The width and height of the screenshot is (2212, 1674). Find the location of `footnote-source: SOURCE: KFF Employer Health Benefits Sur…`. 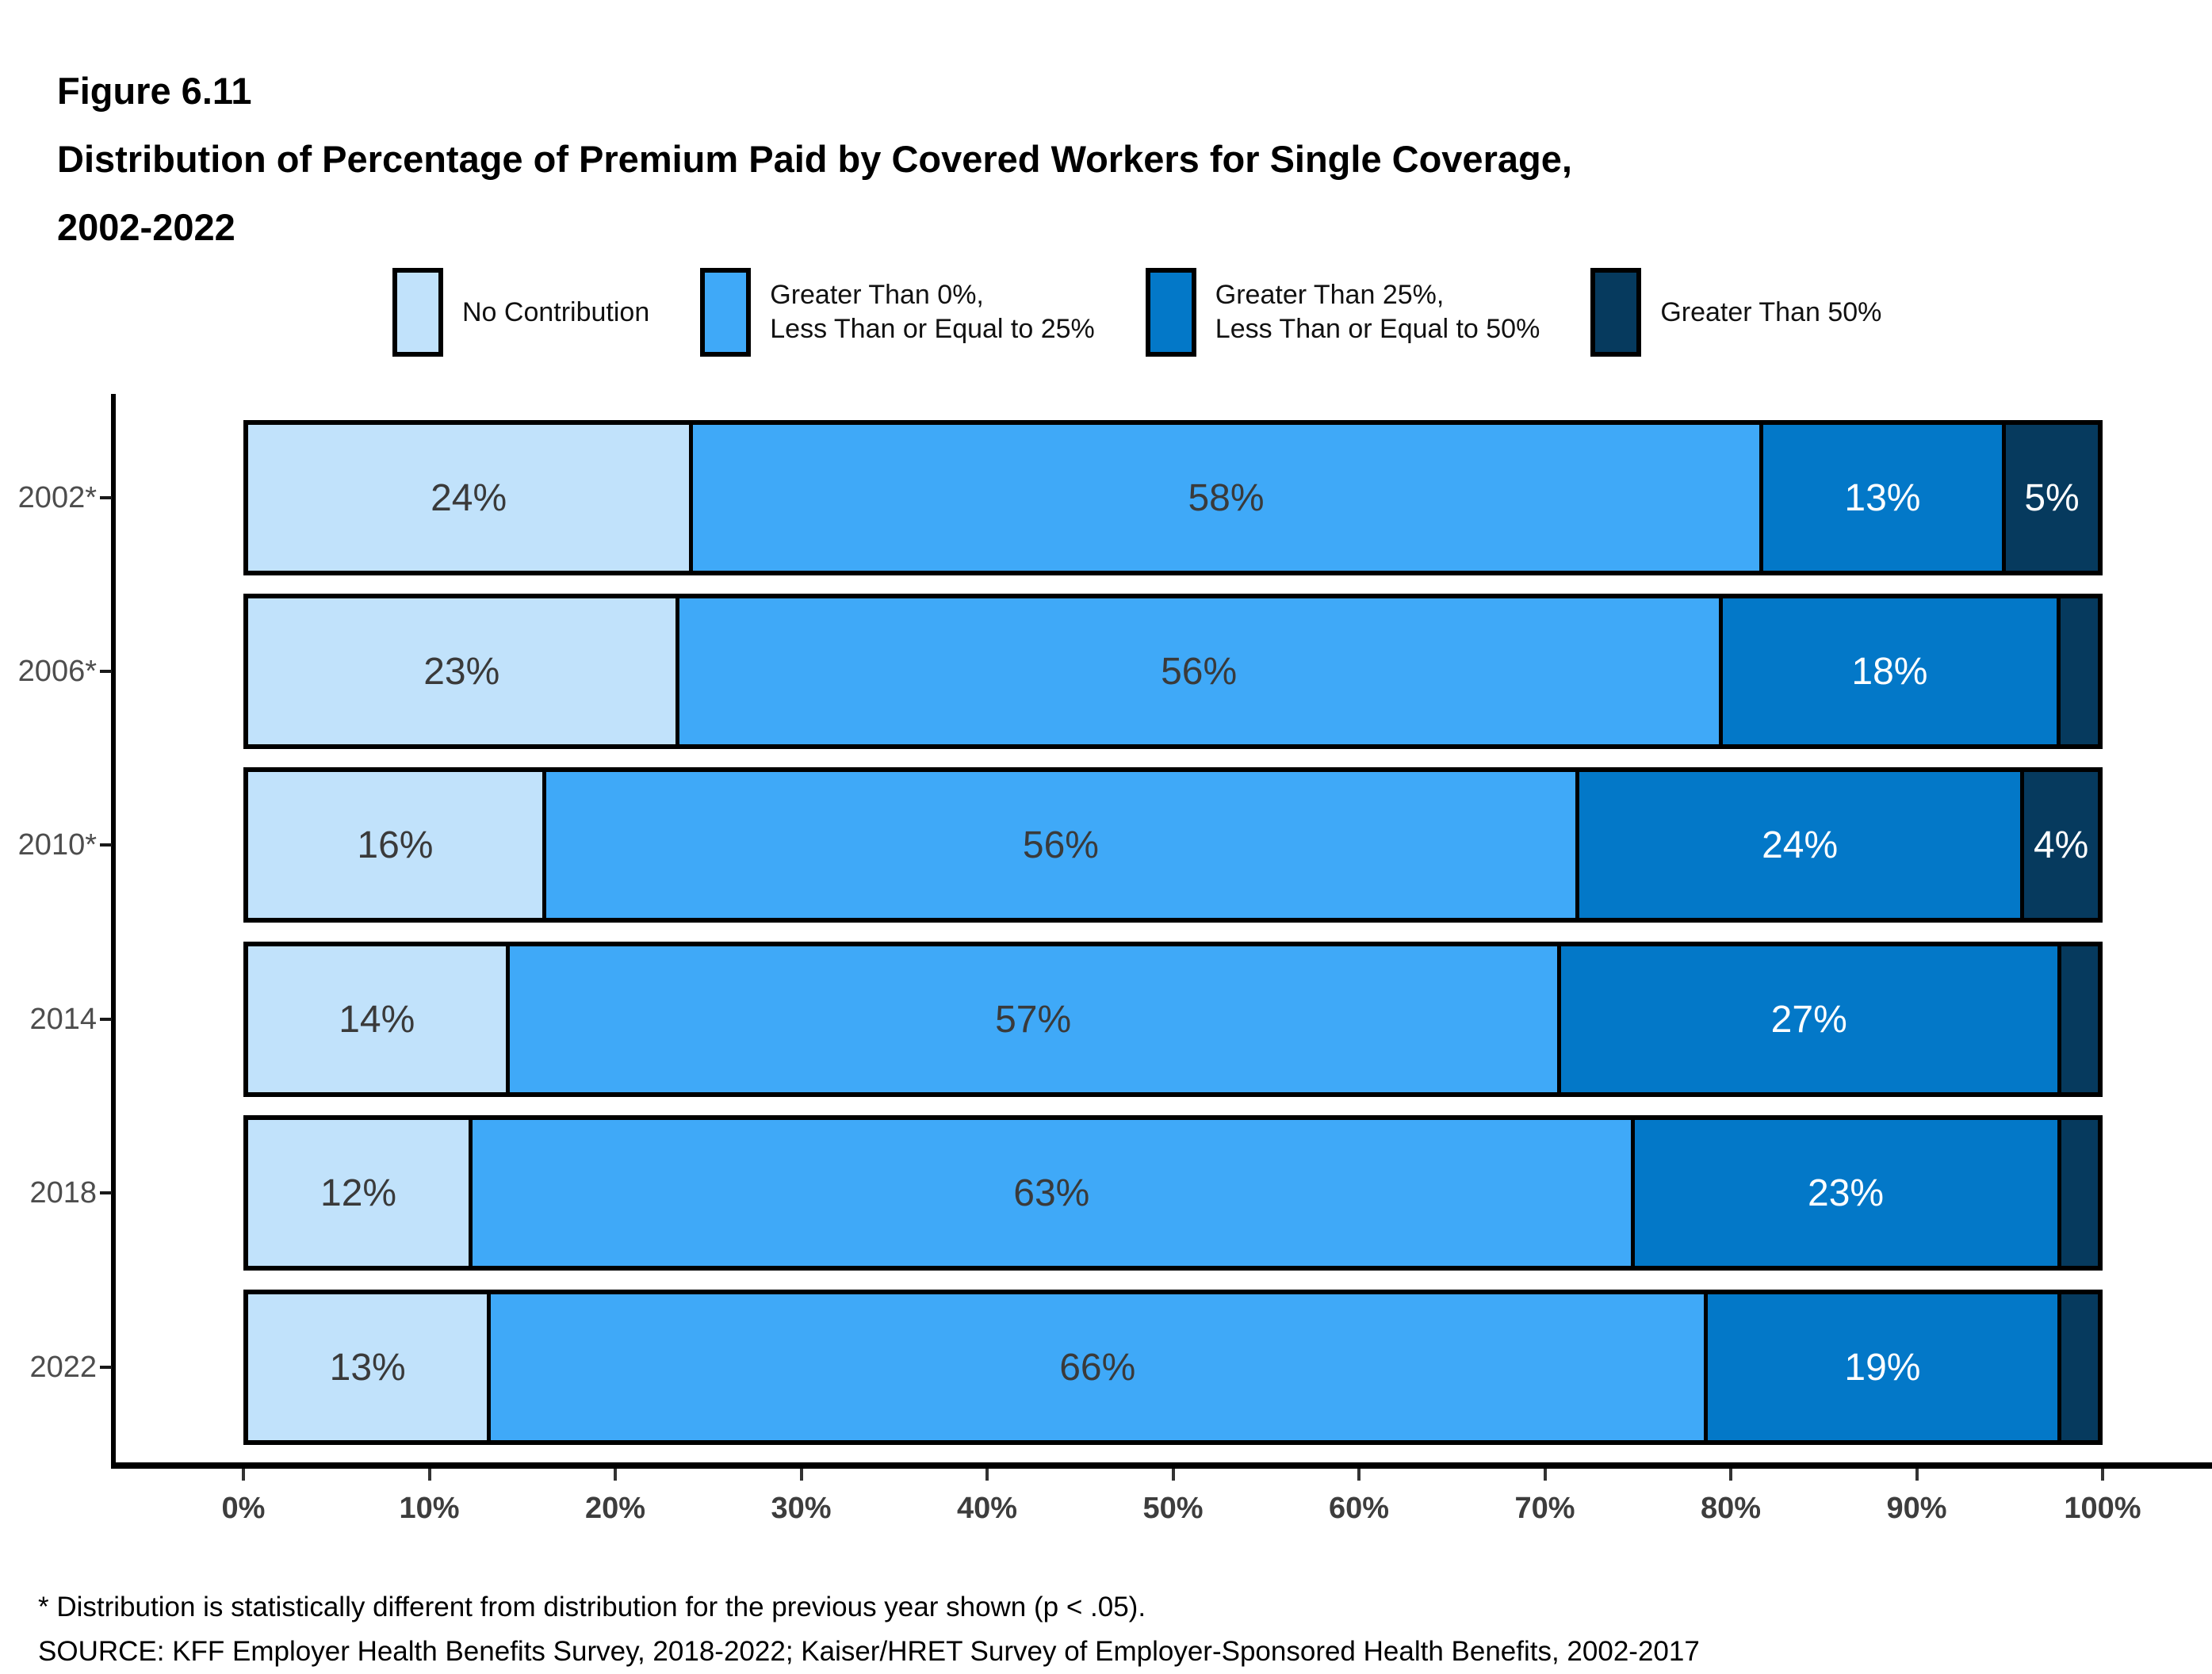

footnote-source: SOURCE: KFF Employer Health Benefits Sur… is located at coordinates (869, 1651).